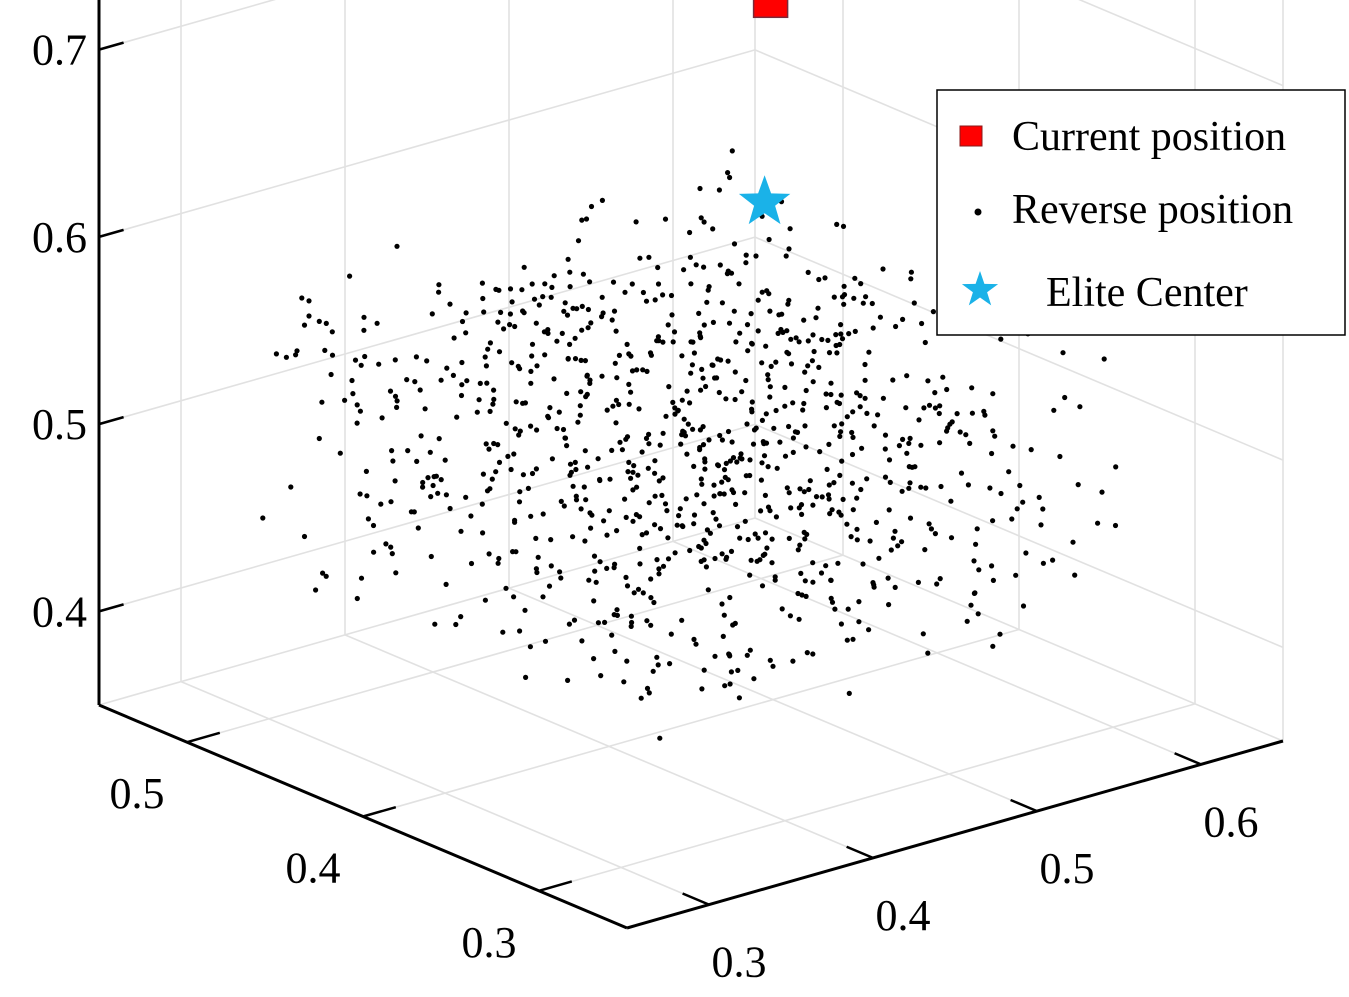 The height and width of the screenshot is (997, 1349). I want to click on z-gridline, so click(427, 518).